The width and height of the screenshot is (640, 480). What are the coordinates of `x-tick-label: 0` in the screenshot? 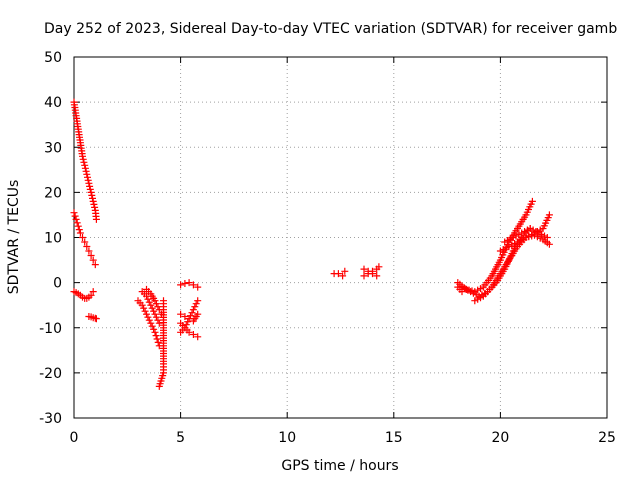 It's located at (74, 438).